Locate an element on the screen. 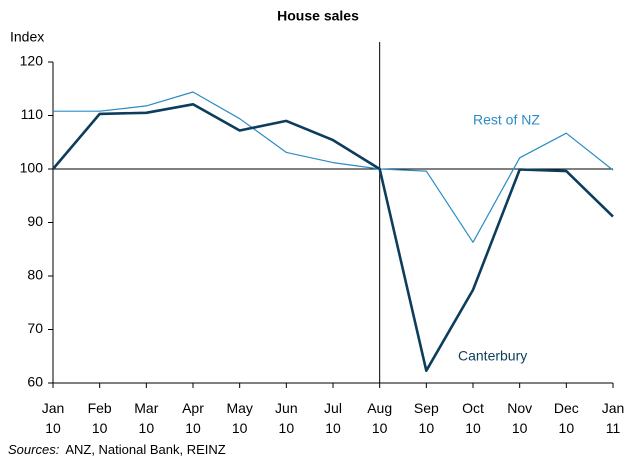  x-tick-label-text: Dec is located at coordinates (566, 408).